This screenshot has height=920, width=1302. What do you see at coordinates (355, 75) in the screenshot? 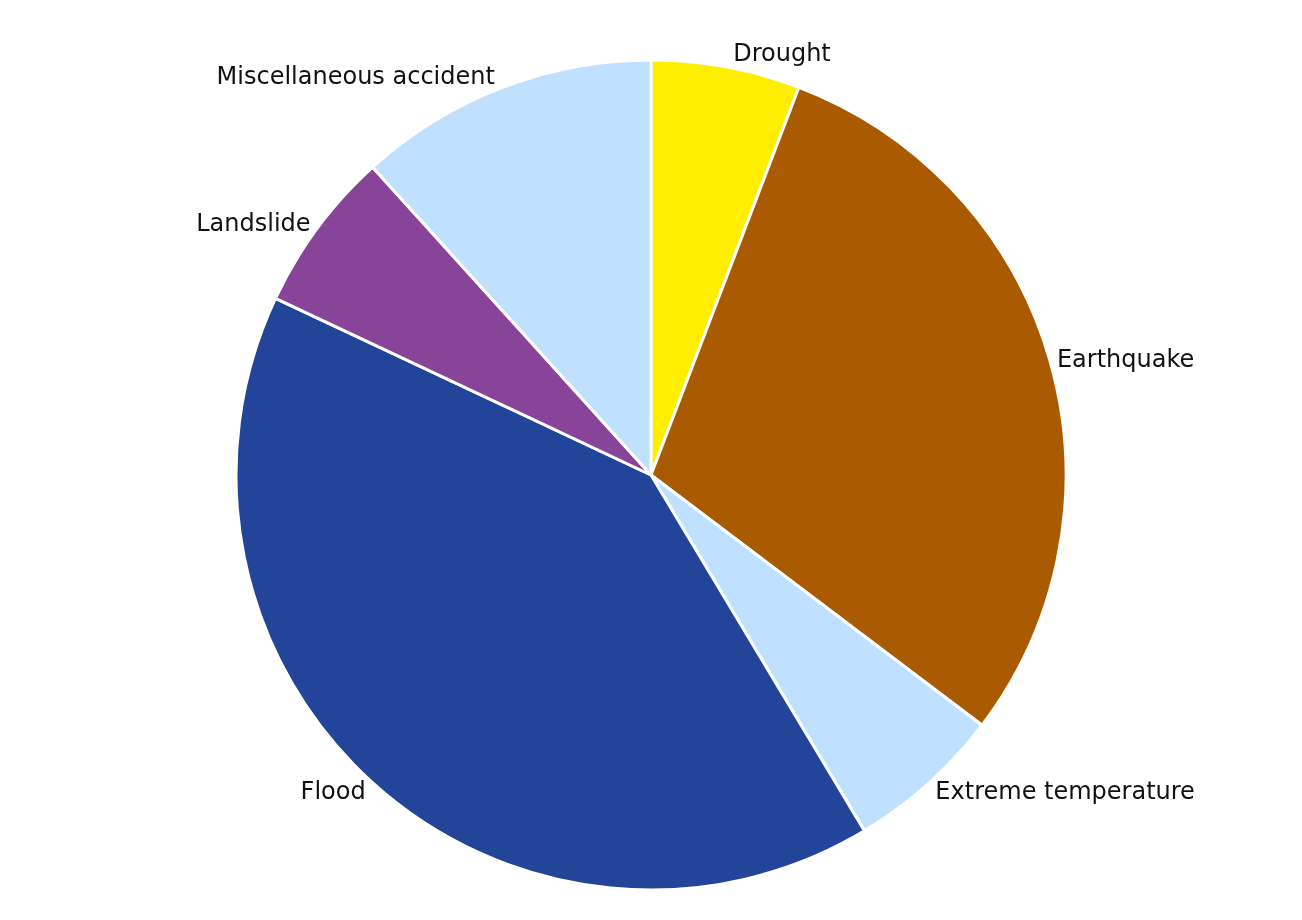
I see `slice-label: Miscellaneous accident` at bounding box center [355, 75].